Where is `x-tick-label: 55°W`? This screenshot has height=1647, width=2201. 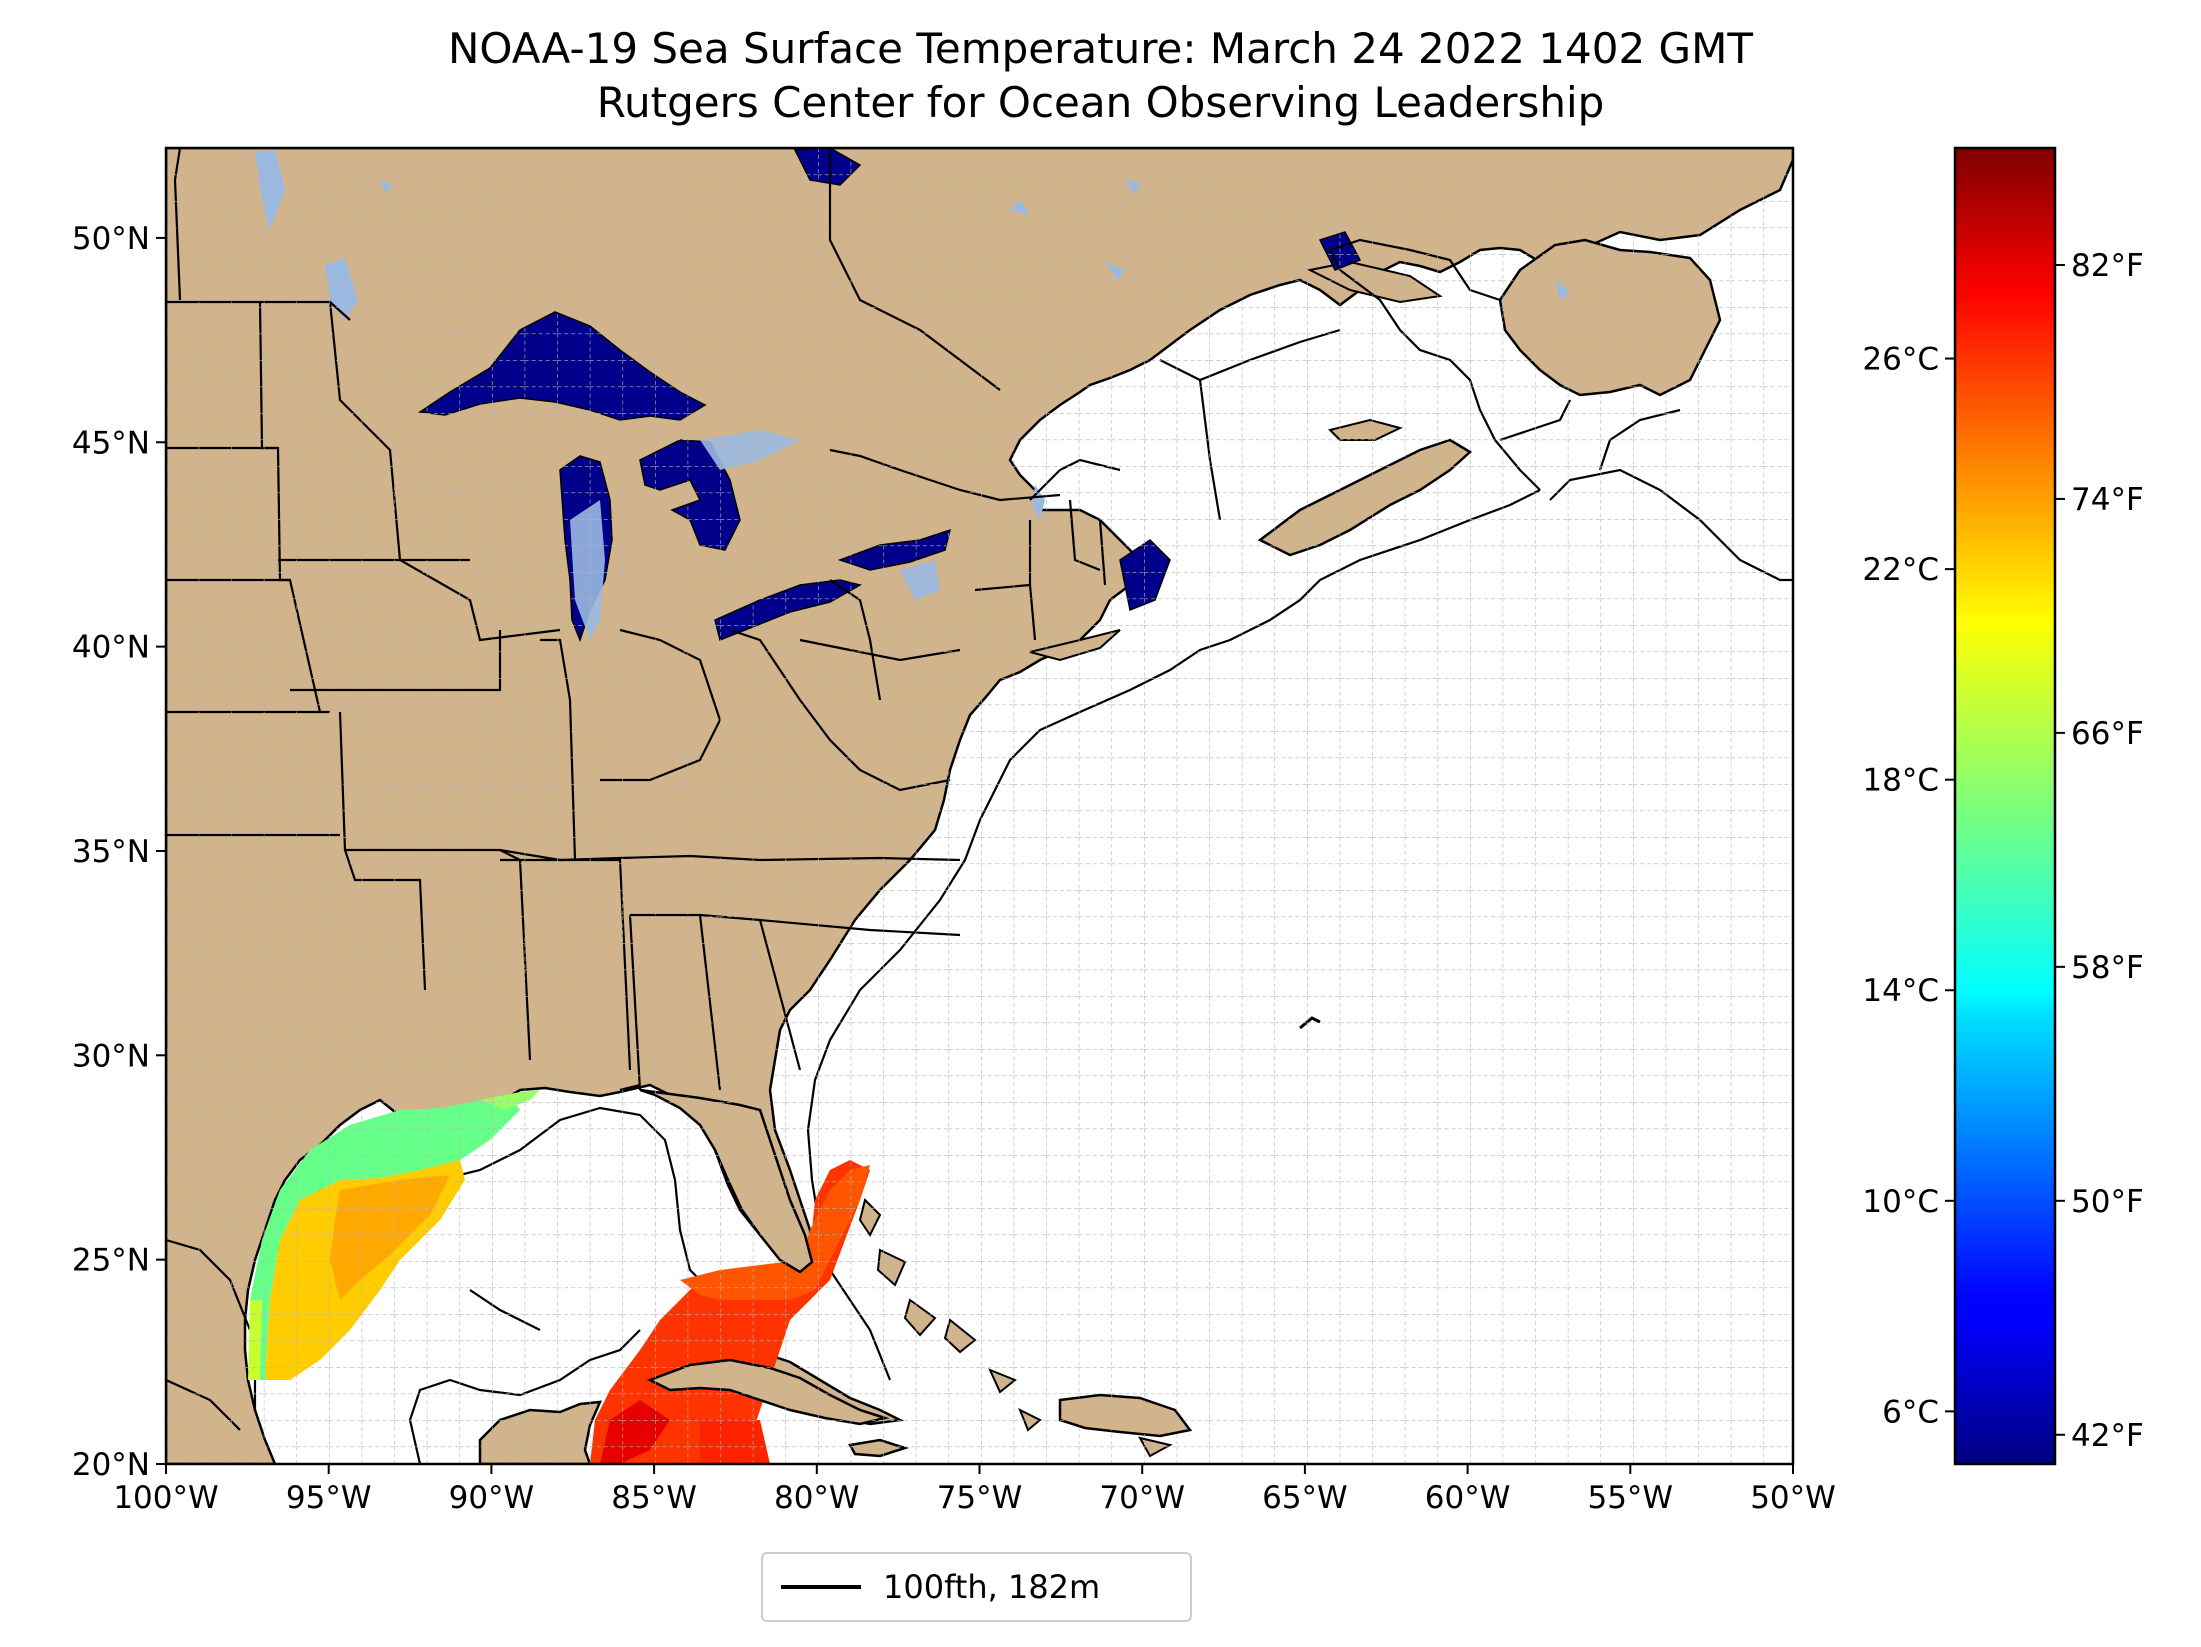
x-tick-label: 55°W is located at coordinates (1630, 1498).